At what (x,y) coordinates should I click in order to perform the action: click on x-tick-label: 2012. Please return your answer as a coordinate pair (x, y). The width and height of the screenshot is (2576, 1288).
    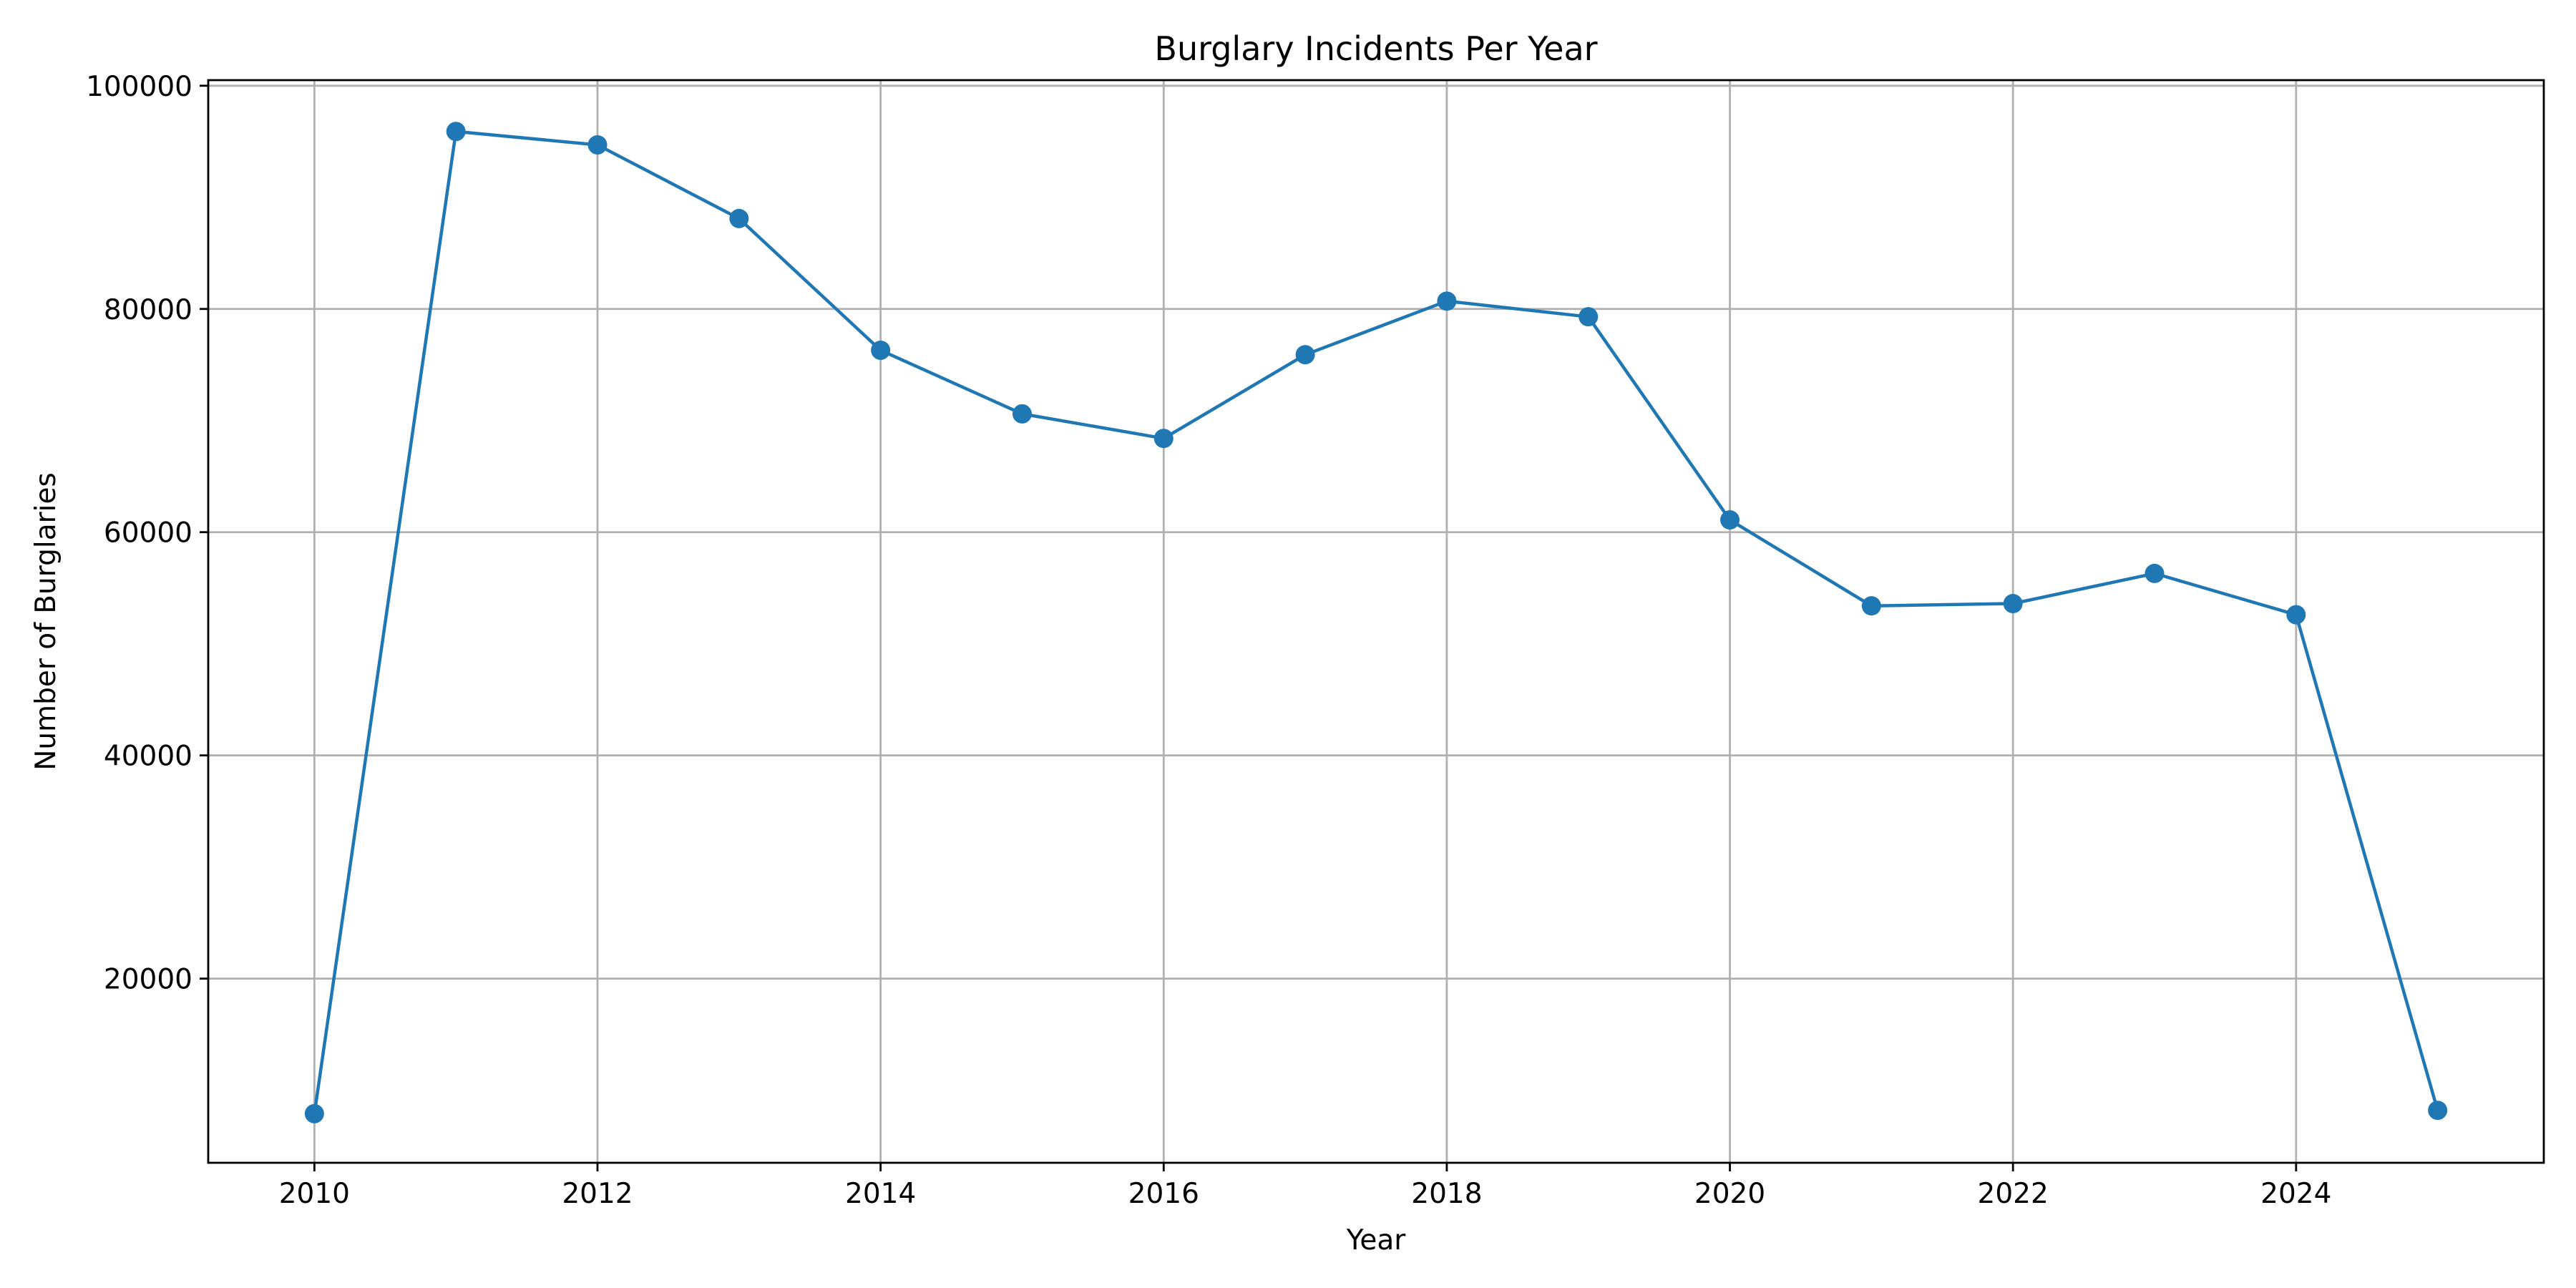
    Looking at the image, I should click on (597, 1194).